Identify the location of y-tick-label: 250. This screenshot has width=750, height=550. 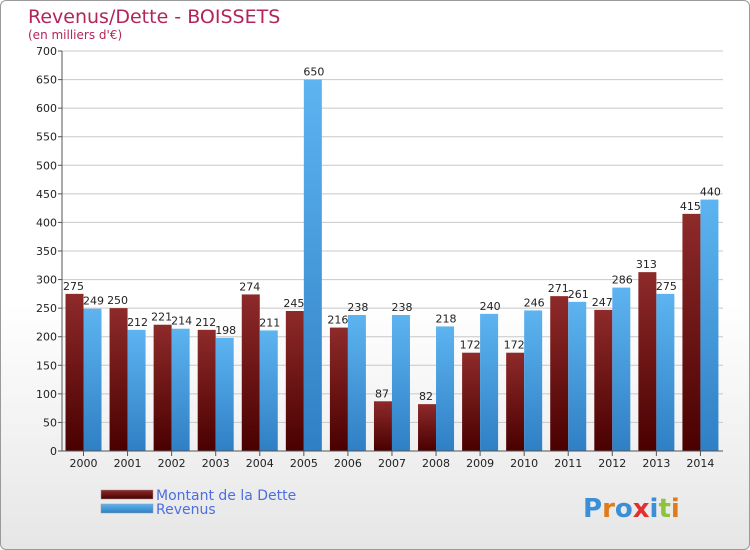
(46, 308).